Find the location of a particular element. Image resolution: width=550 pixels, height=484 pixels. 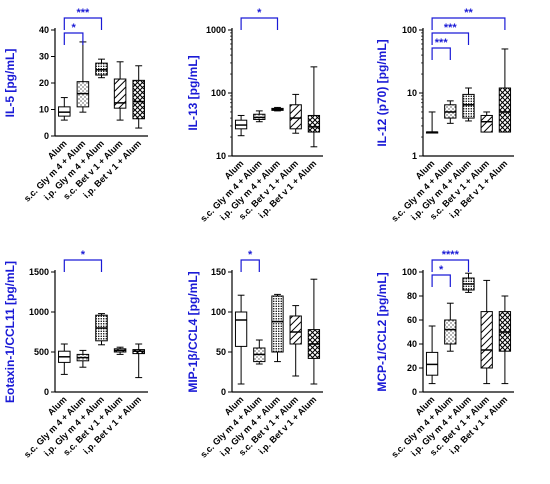

significance-bracket: **** is located at coordinates (450, 260).